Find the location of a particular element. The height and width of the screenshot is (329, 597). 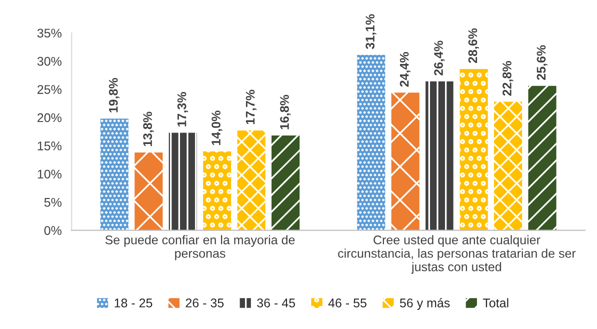

legend-label: 26 - 35 is located at coordinates (205, 303).